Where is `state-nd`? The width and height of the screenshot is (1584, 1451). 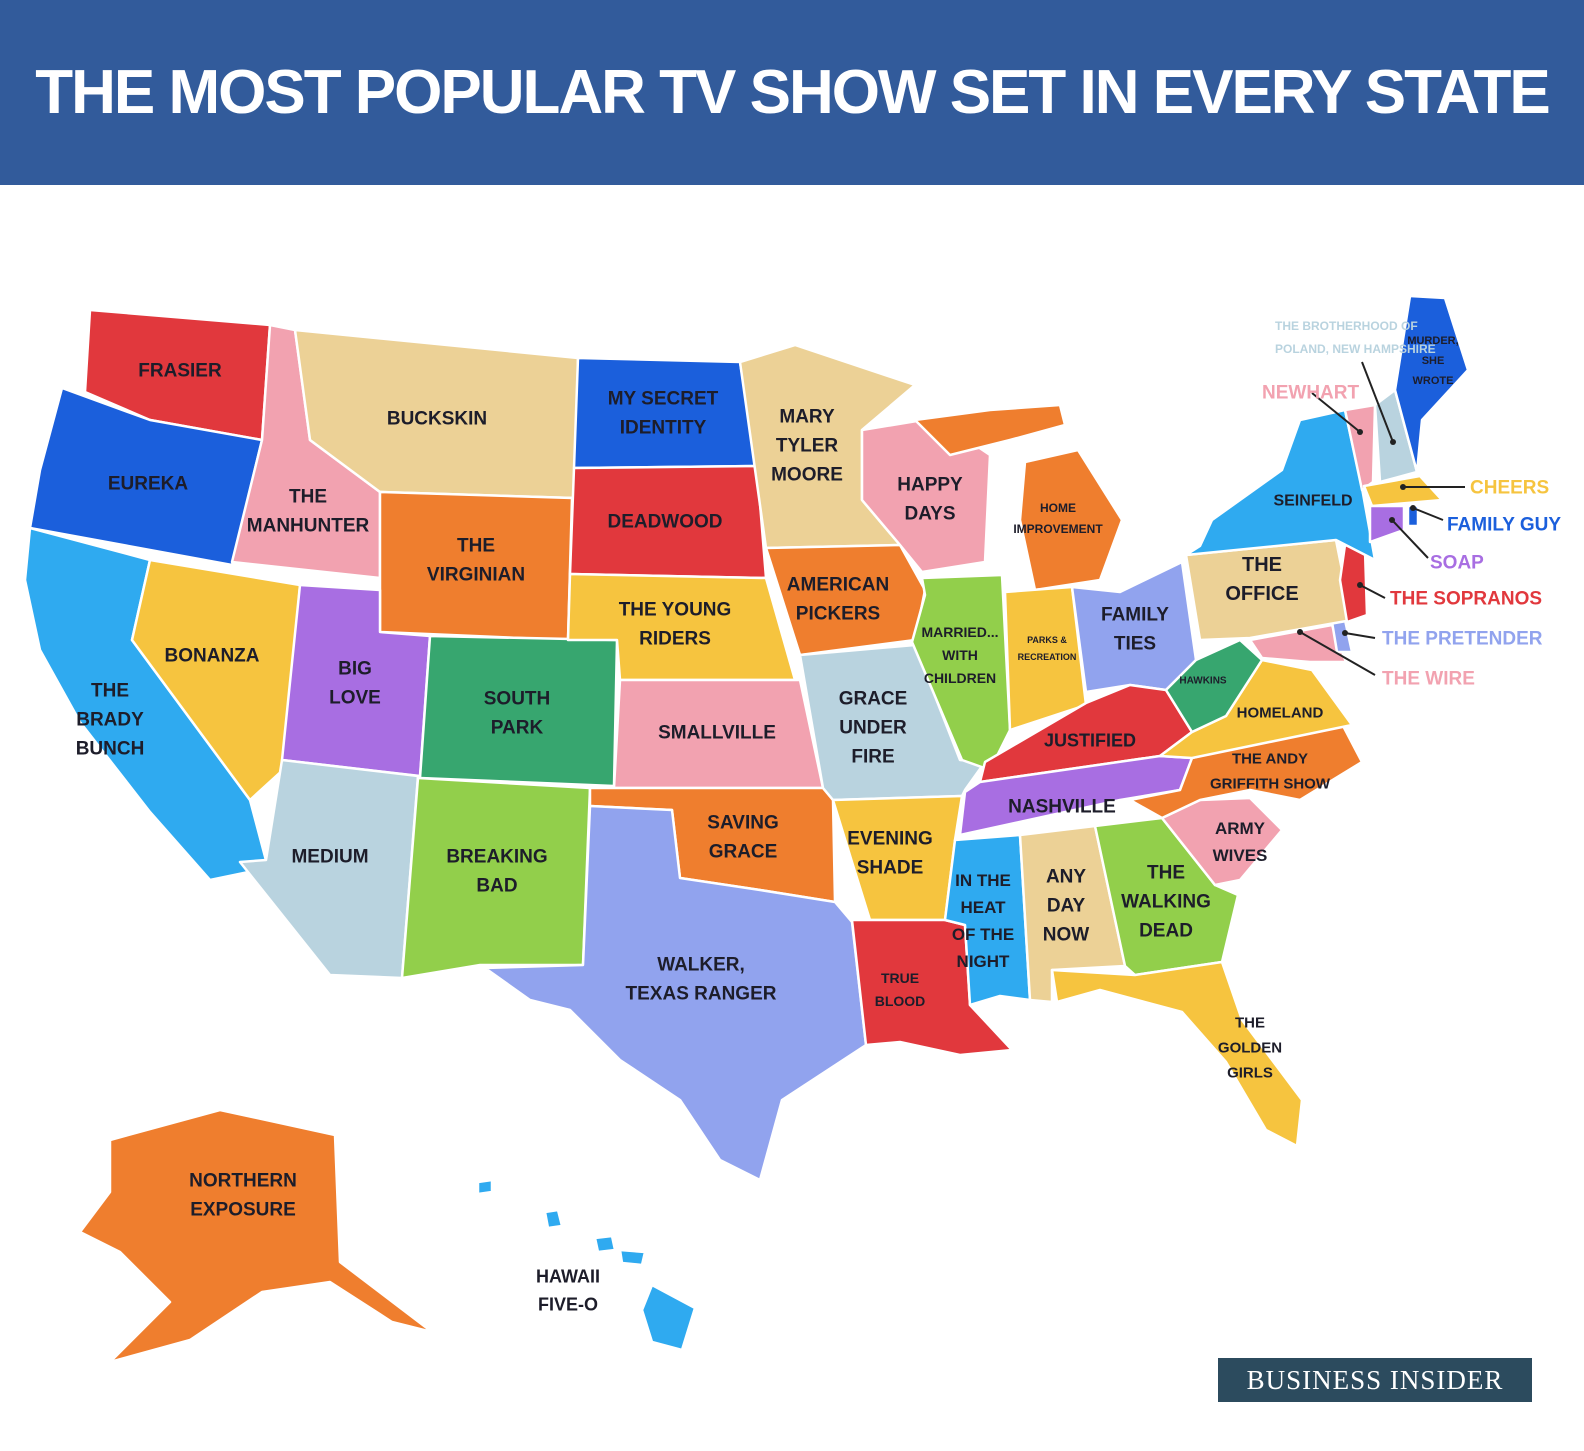
state-nd is located at coordinates (665, 413).